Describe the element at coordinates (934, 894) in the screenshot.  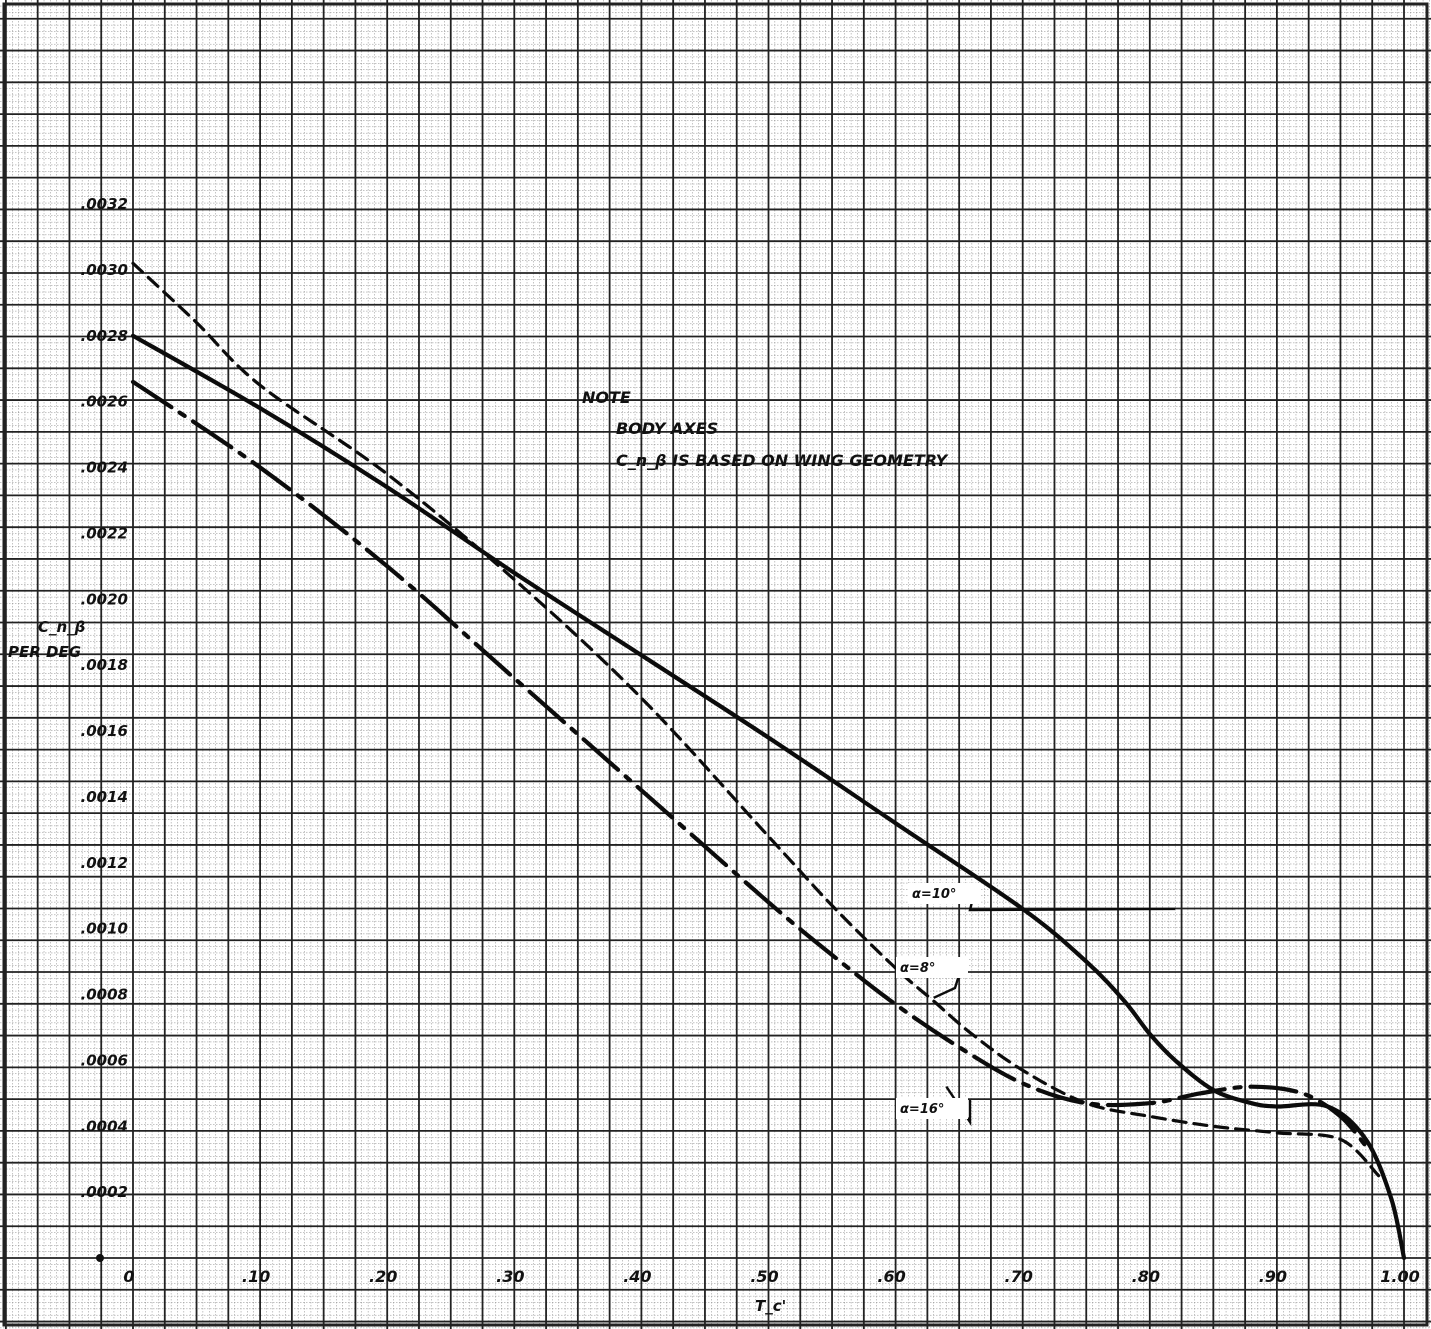
I see `annotation-label: α=10°` at that location.